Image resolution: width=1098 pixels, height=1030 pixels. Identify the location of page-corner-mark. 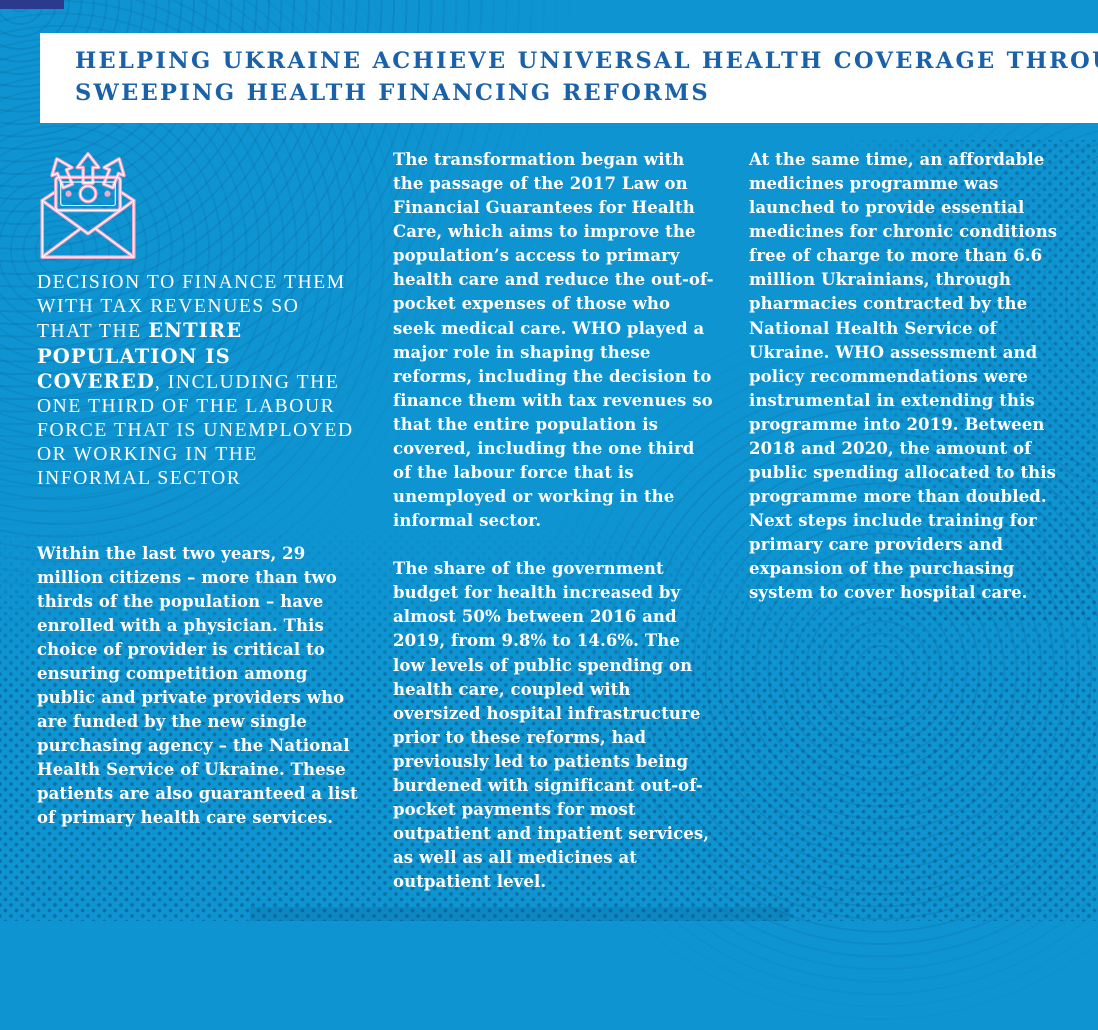
(32, 4).